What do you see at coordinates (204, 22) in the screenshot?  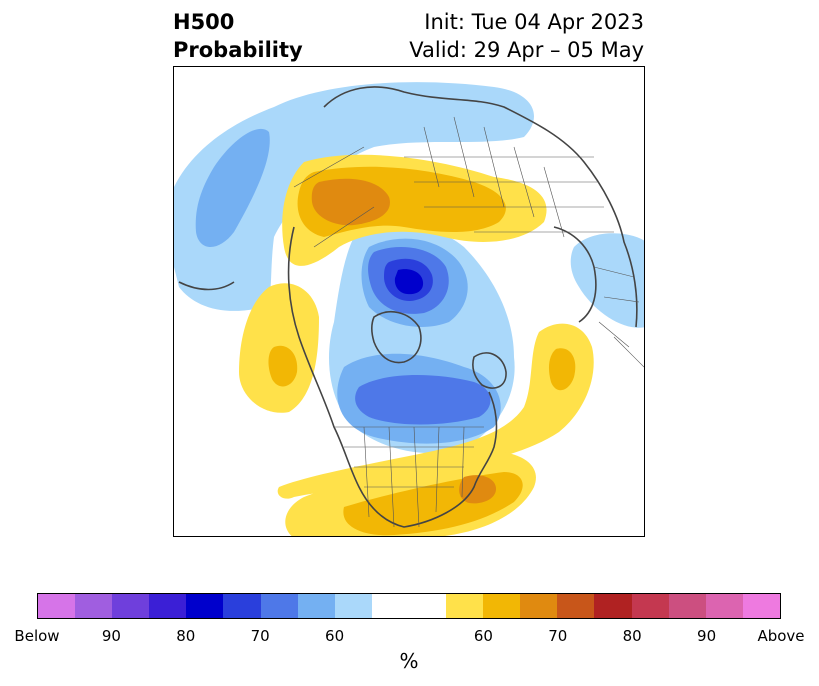 I see `title-line-1: H500` at bounding box center [204, 22].